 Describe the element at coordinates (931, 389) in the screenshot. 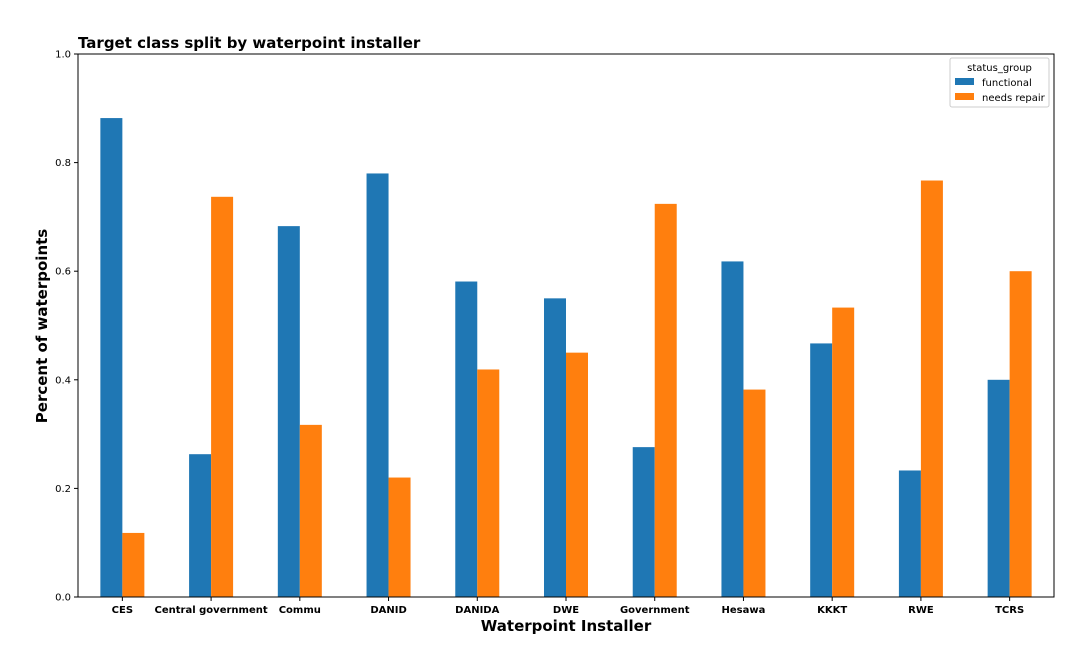

I see `bar-rwe-needs-repair` at that location.